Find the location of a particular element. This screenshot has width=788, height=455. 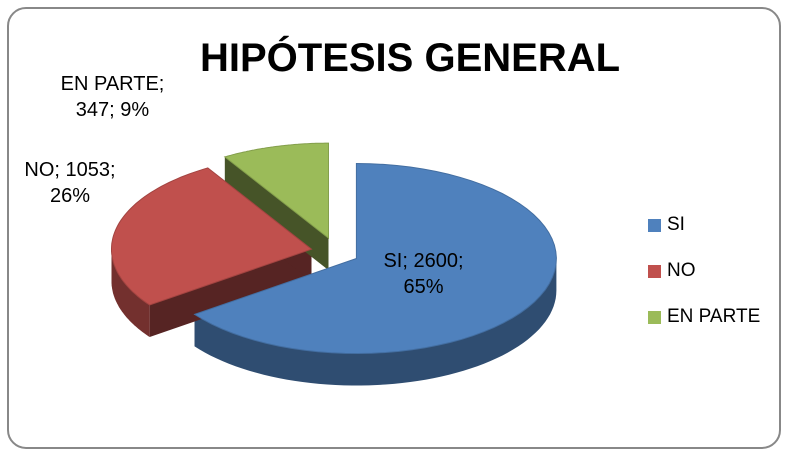

data-label: NO; 1053; 26% is located at coordinates (70, 183).